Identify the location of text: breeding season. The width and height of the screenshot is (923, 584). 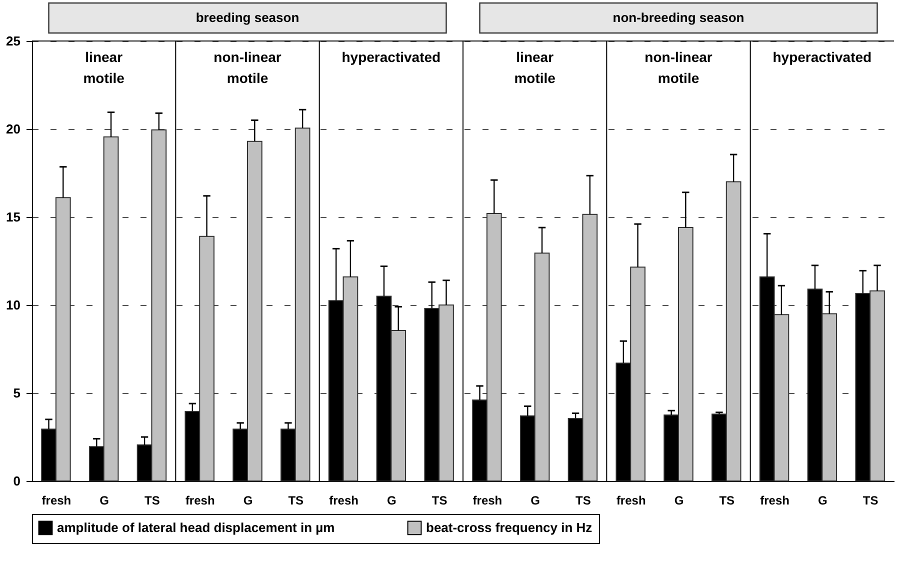
(248, 17).